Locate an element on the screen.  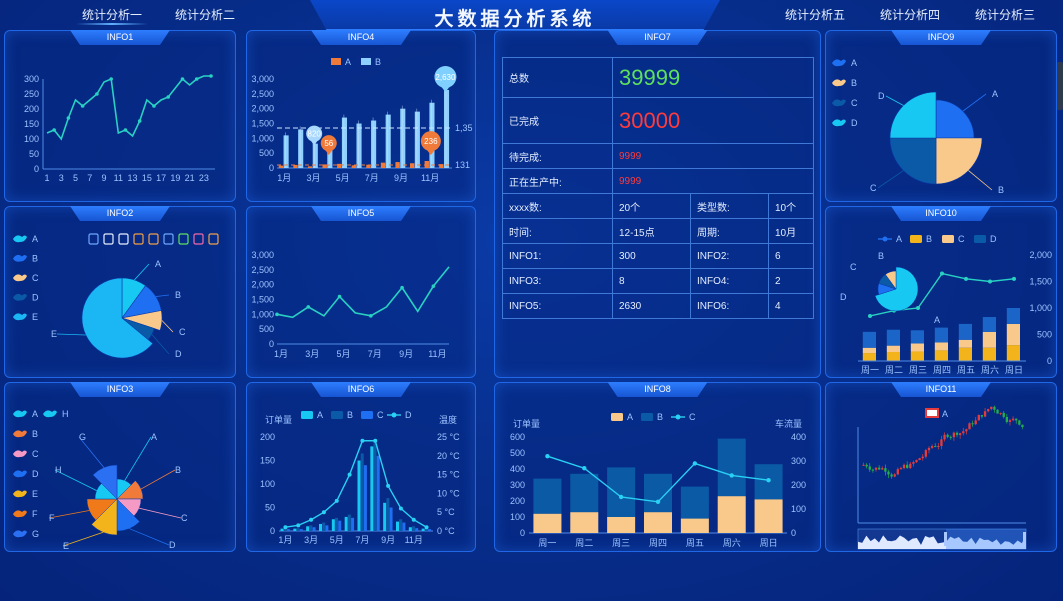
stacked-bar-a is located at coordinates (584, 522).